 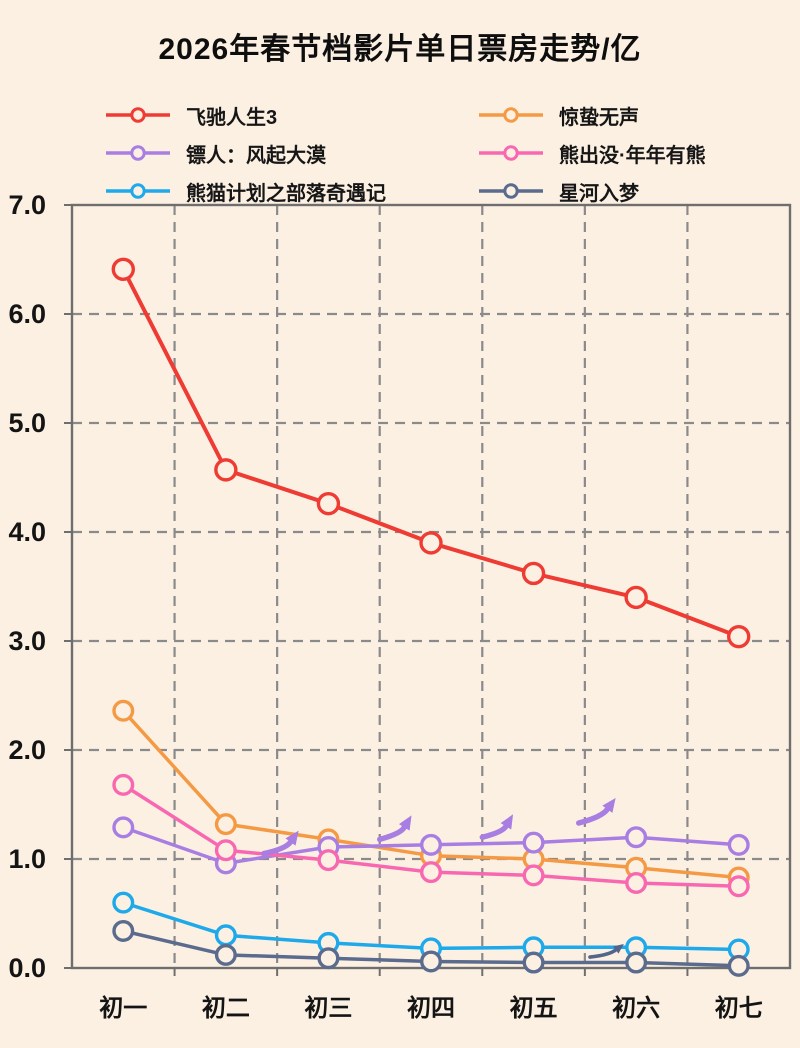 What do you see at coordinates (328, 1008) in the screenshot?
I see `x-tick-label: 初三` at bounding box center [328, 1008].